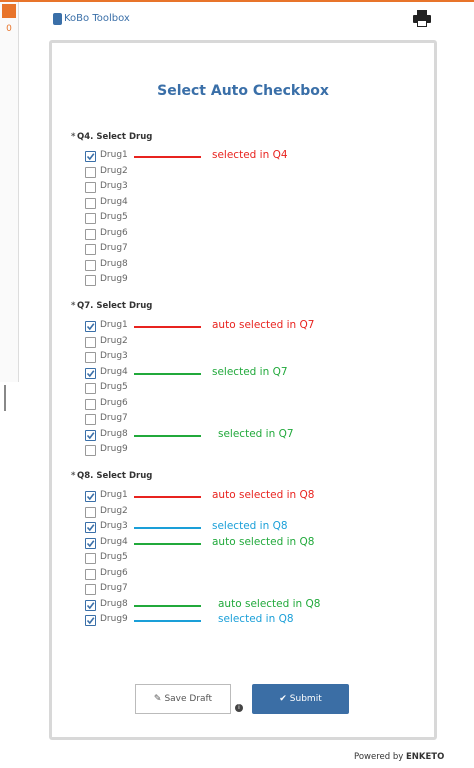 The image size is (474, 768). I want to click on powered-by: Powered by, so click(379, 757).